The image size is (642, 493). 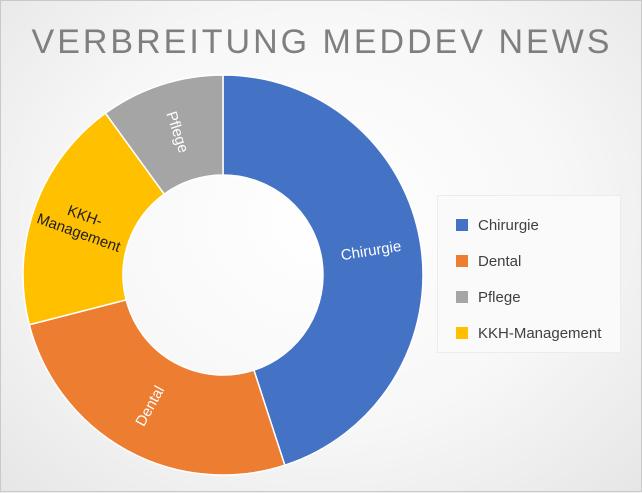 I want to click on legend-item-kkh-management: KKH-Management, so click(x=538, y=333).